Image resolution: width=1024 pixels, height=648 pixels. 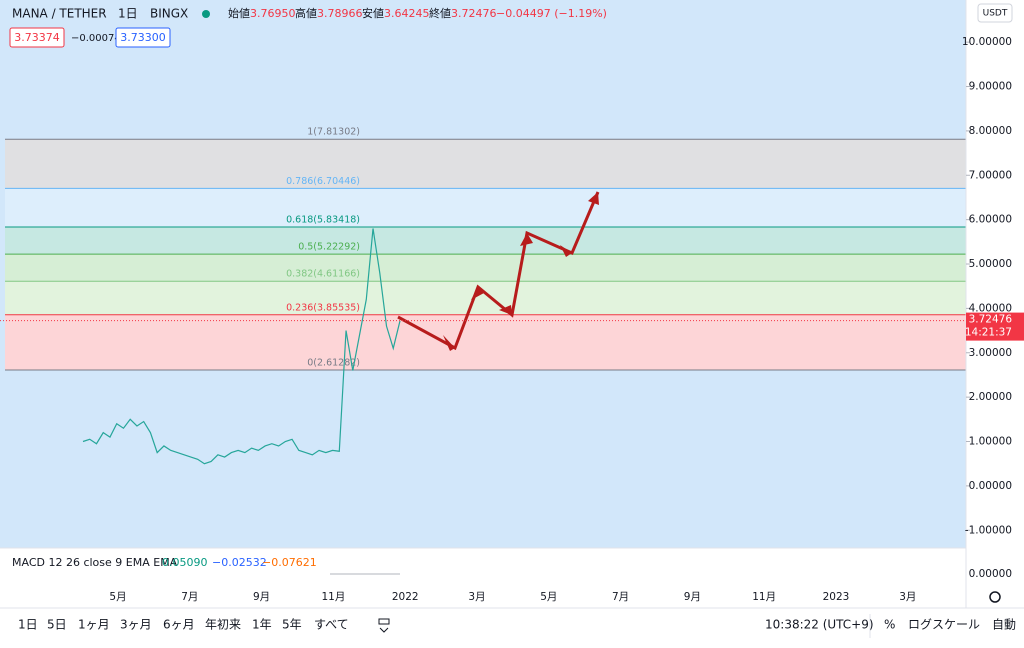 What do you see at coordinates (95, 562) in the screenshot?
I see `macd-label: MACD 12 26 close 9 EMA EMA` at bounding box center [95, 562].